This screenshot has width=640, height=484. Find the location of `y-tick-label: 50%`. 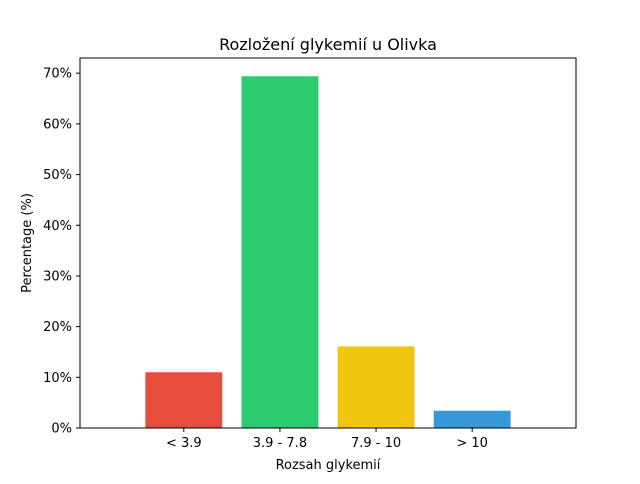

y-tick-label: 50% is located at coordinates (57, 175).